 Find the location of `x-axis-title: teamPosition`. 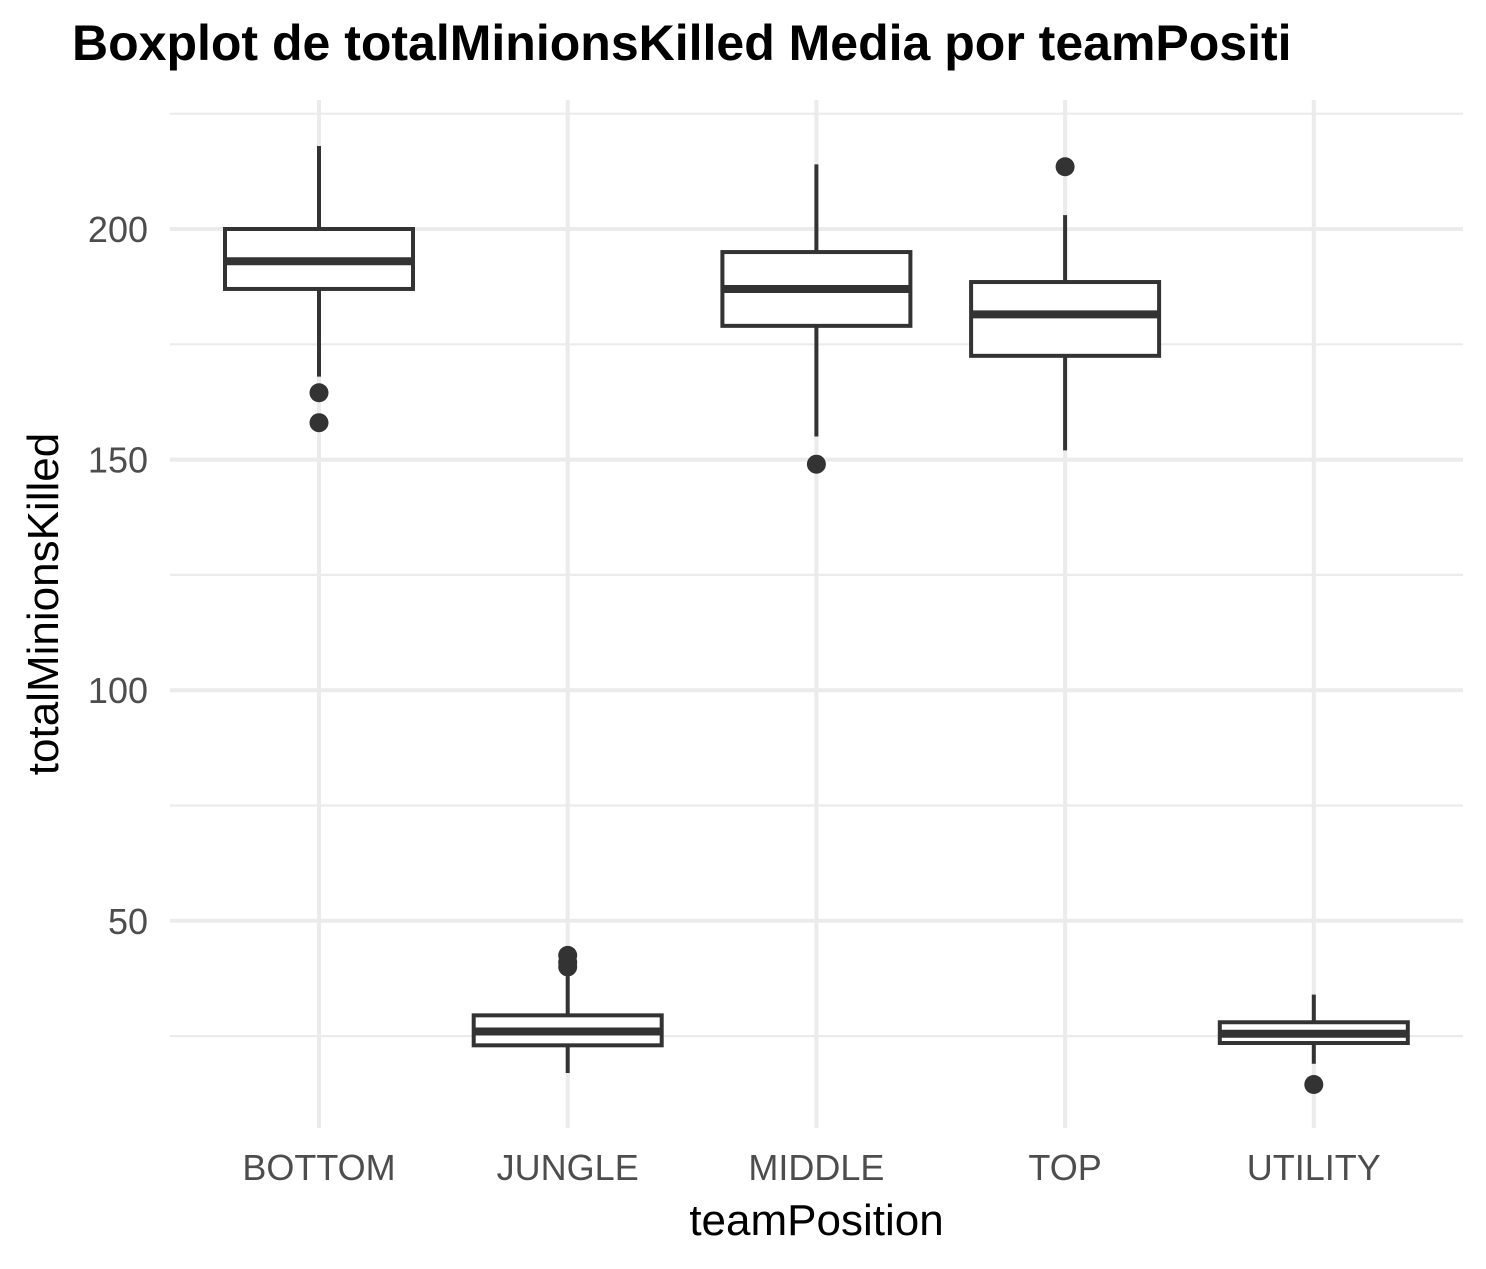

x-axis-title: teamPosition is located at coordinates (816, 1220).